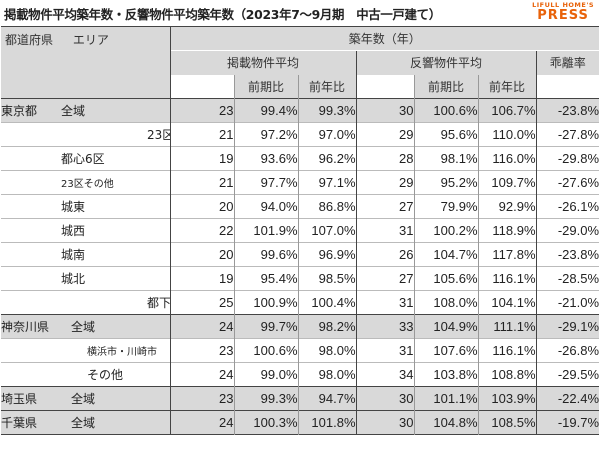 The image size is (600, 450). Describe the element at coordinates (446, 206) in the screenshot. I see `cell-response-qoq: 79.9%` at that location.